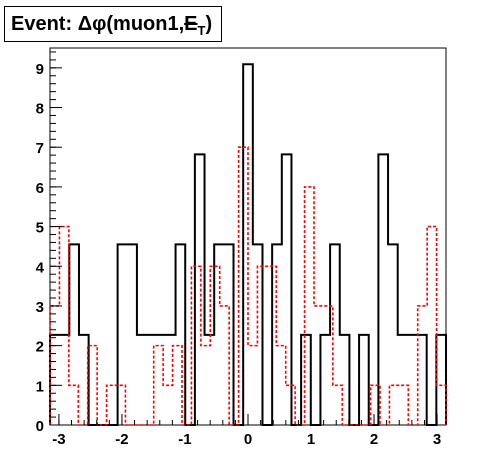 The height and width of the screenshot is (472, 496). Describe the element at coordinates (40, 228) in the screenshot. I see `y-tick-label: 5` at that location.